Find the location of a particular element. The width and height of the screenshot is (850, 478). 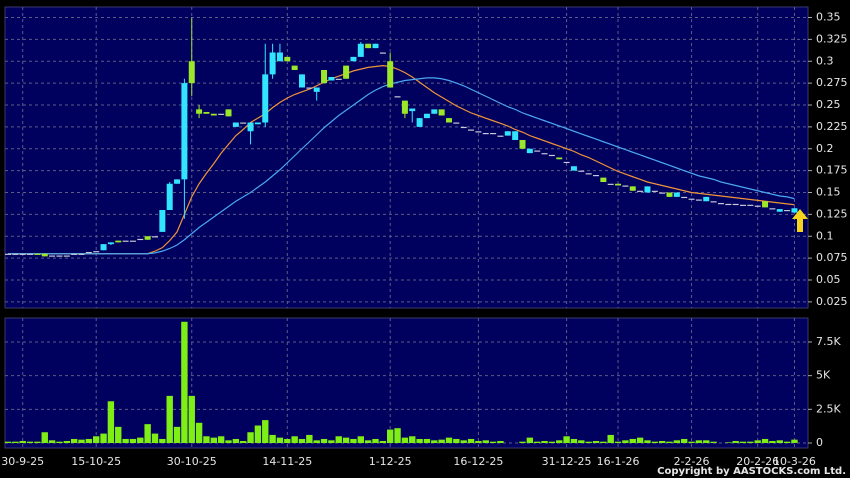

x-tick-label: 30-10-25 is located at coordinates (192, 461).